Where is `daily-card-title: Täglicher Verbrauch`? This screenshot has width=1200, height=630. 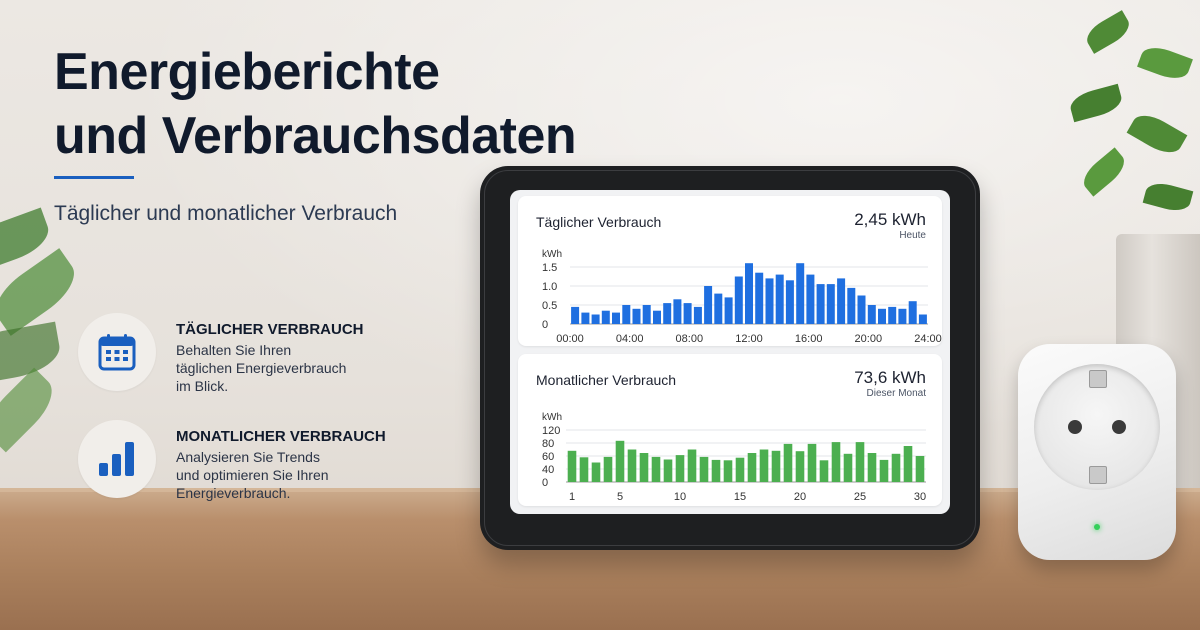
daily-card-title: Täglicher Verbrauch is located at coordinates (599, 222).